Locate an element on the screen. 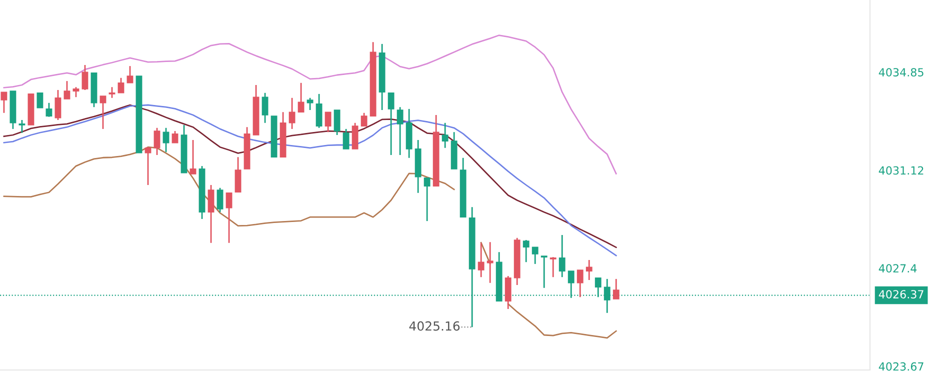 Image resolution: width=929 pixels, height=391 pixels. ref-line-label: 4026.37 is located at coordinates (901, 294).